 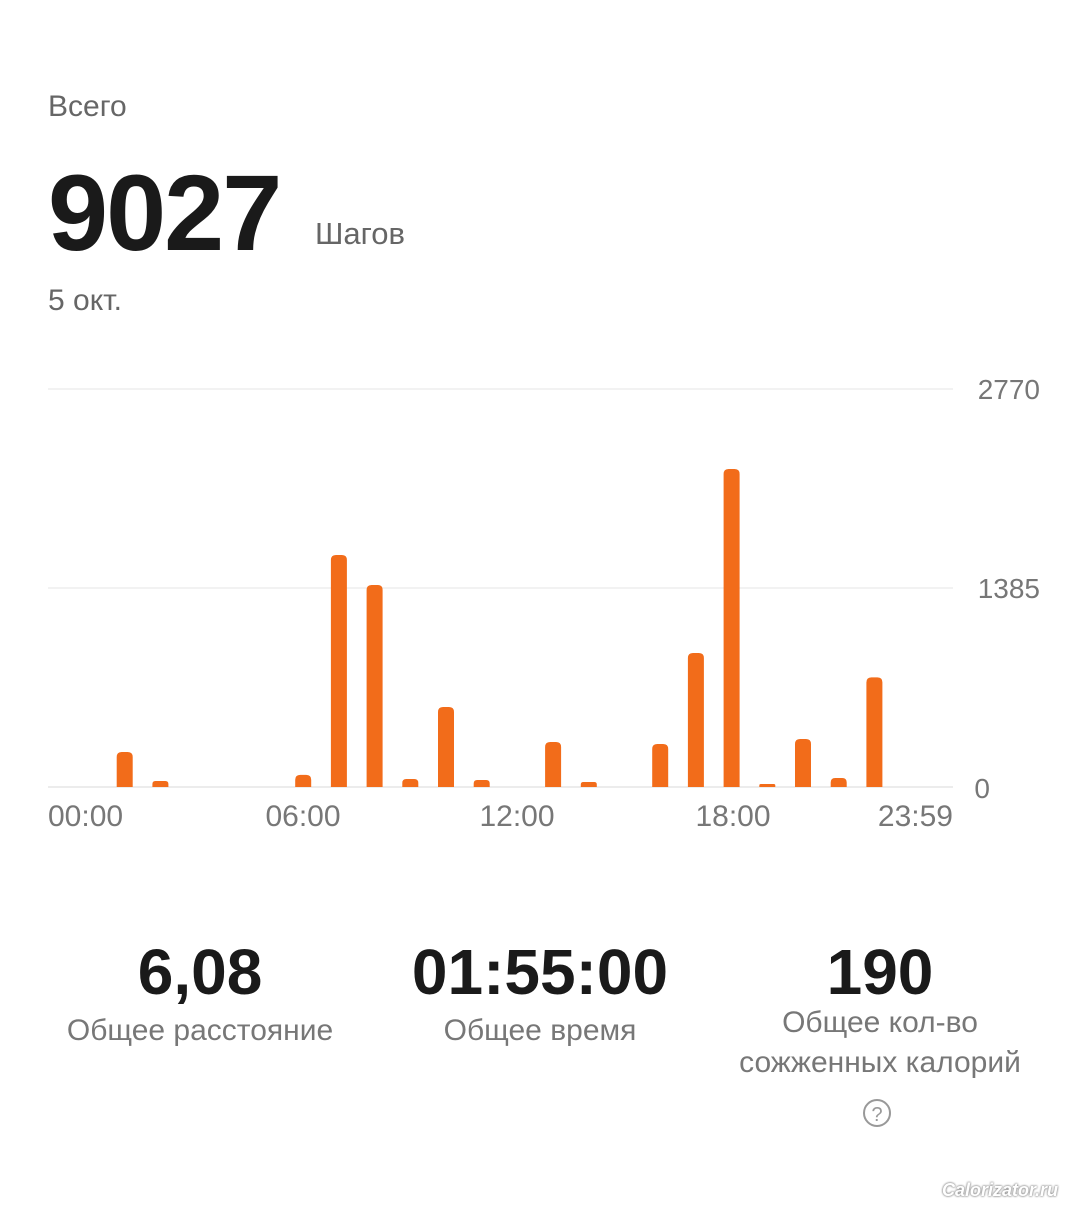 I want to click on x-tick-label: 18:00, so click(x=732, y=816).